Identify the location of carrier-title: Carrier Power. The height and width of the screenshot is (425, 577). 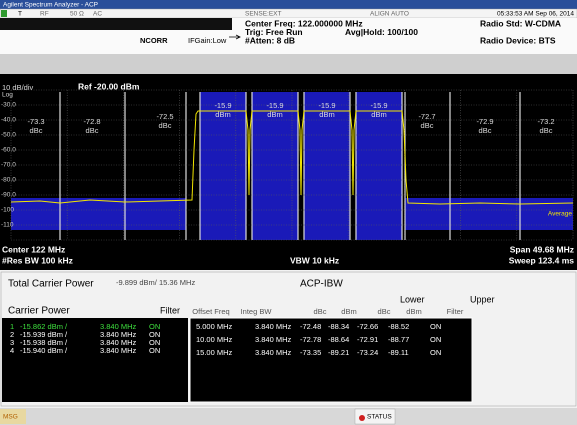
(39, 311).